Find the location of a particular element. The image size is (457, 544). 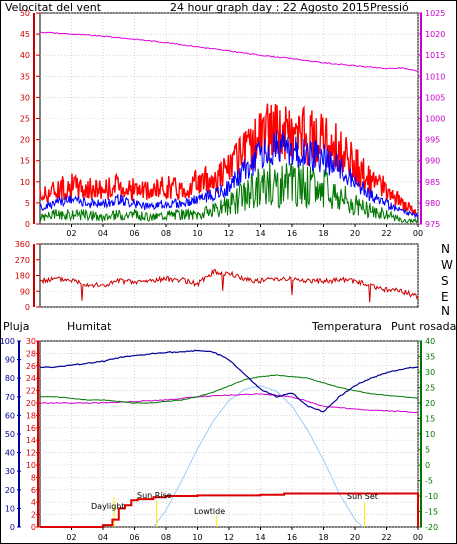

y-tick-label-temperature: -10 is located at coordinates (431, 496).